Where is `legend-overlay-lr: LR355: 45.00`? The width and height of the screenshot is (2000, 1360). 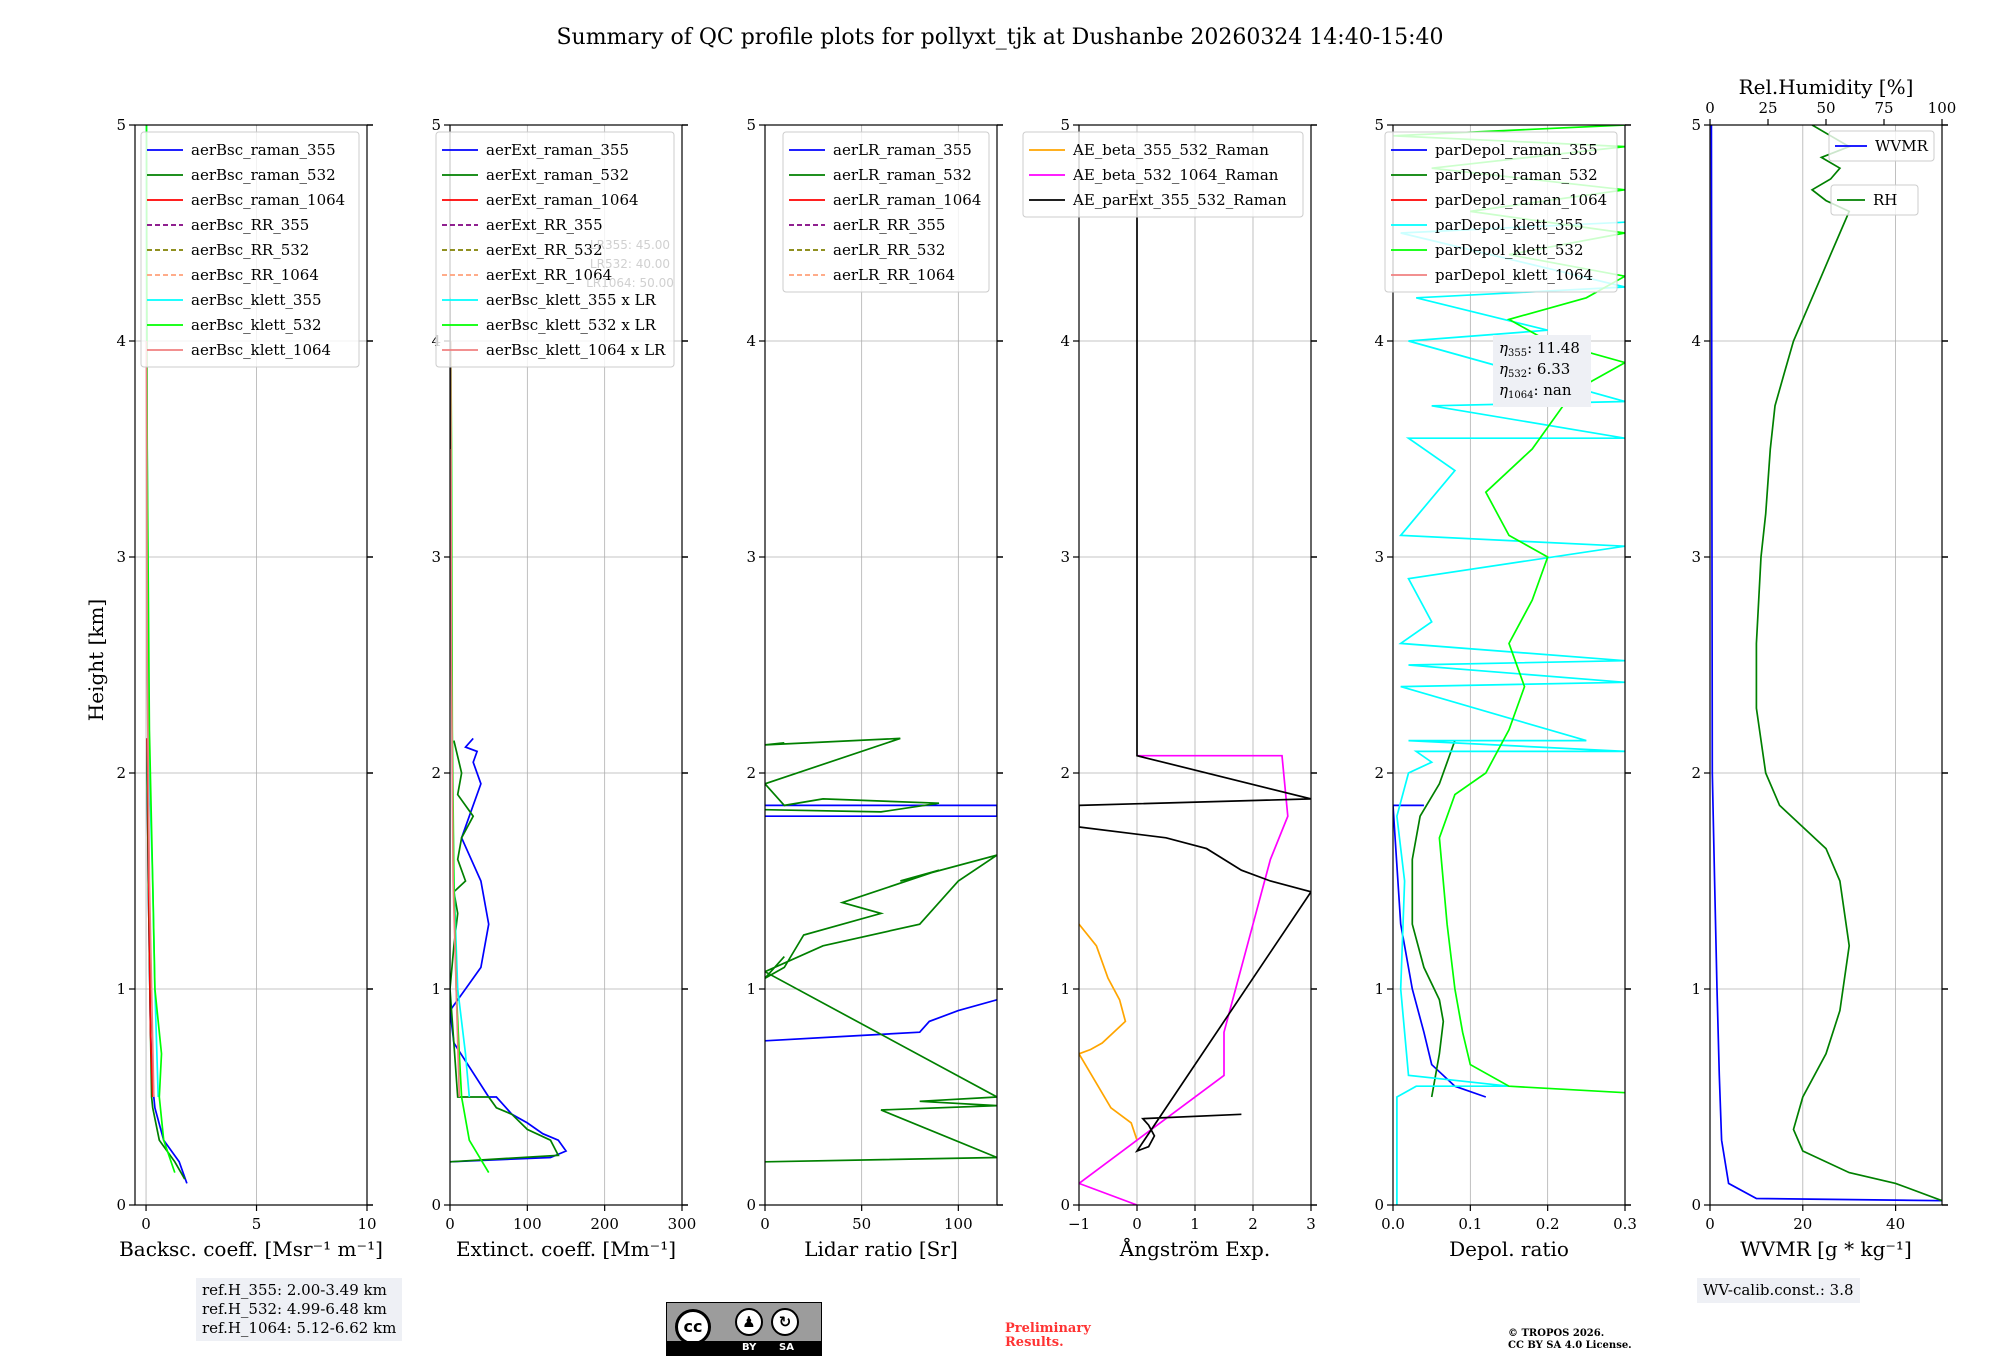
legend-overlay-lr: LR355: 45.00 is located at coordinates (630, 245).